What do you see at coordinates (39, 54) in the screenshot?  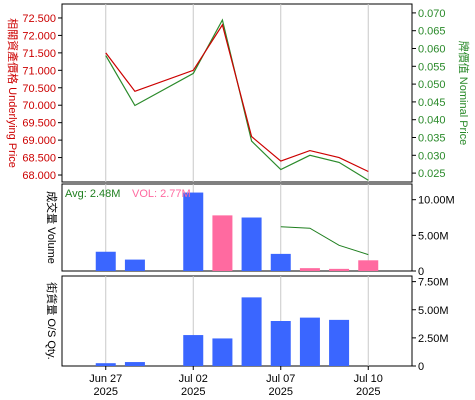 I see `ytick-left-label: 71.500` at bounding box center [39, 54].